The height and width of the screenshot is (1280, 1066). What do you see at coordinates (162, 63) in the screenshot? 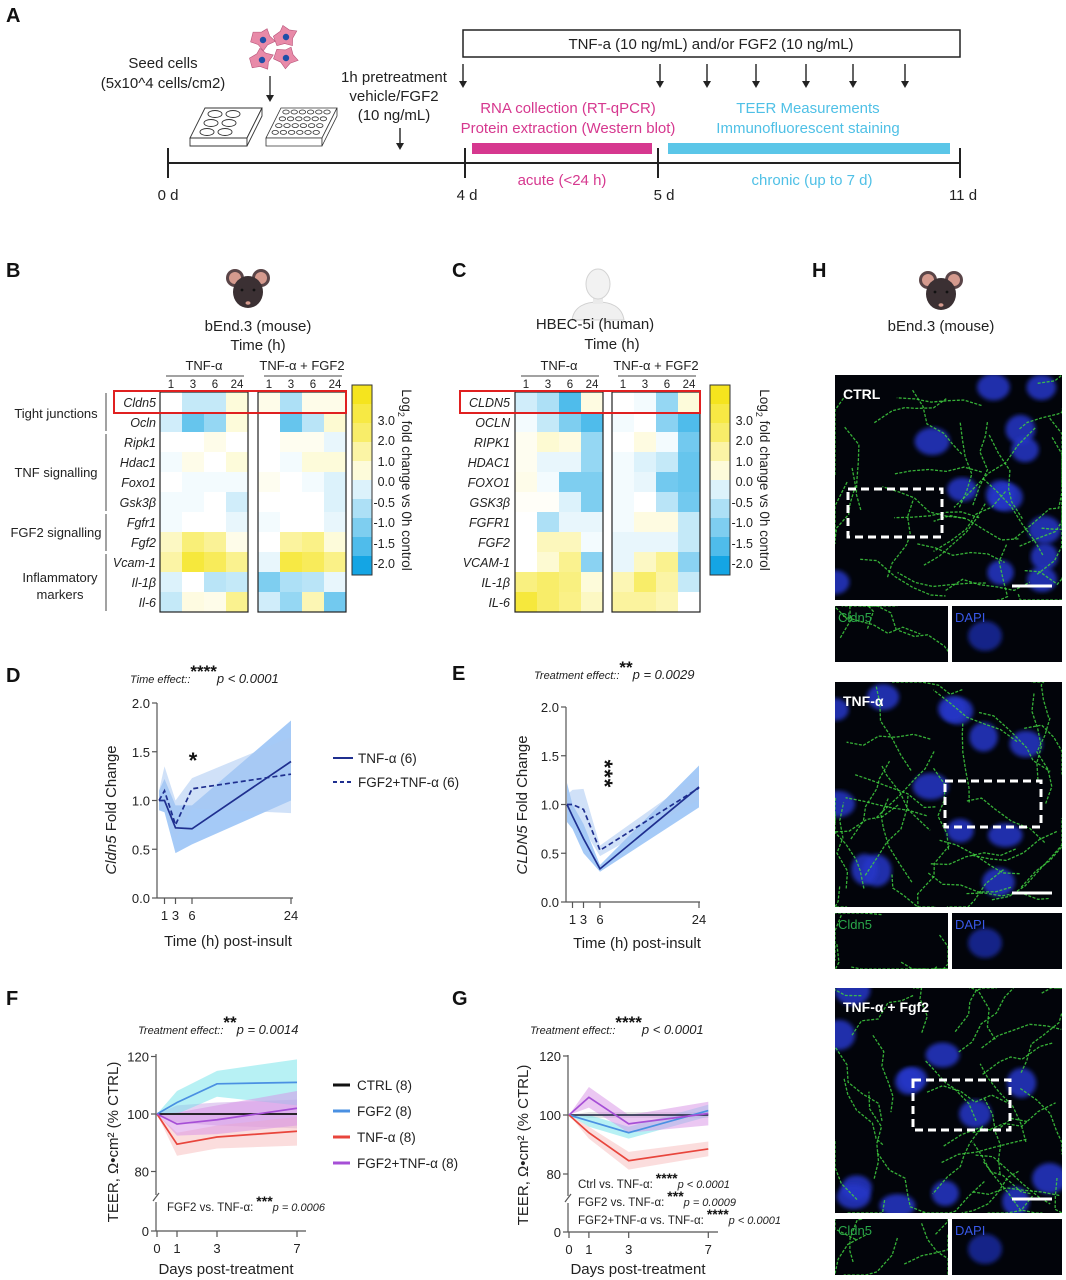
I see `seed-cells-text: Seed cells` at bounding box center [162, 63].